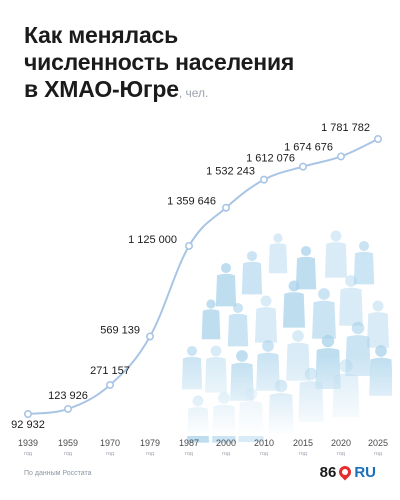 This screenshot has height=500, width=400. Describe the element at coordinates (110, 443) in the screenshot. I see `x-tick-label: 1970` at that location.